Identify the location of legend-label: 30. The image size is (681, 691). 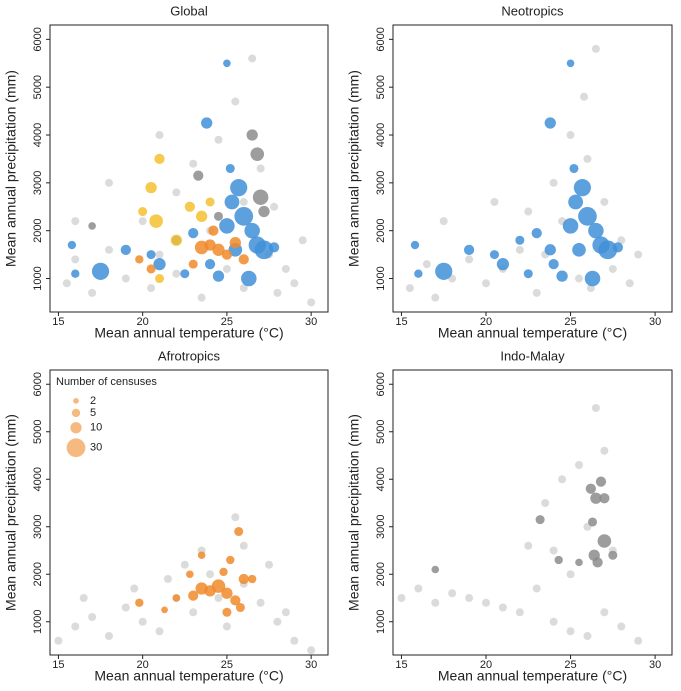
(96, 448).